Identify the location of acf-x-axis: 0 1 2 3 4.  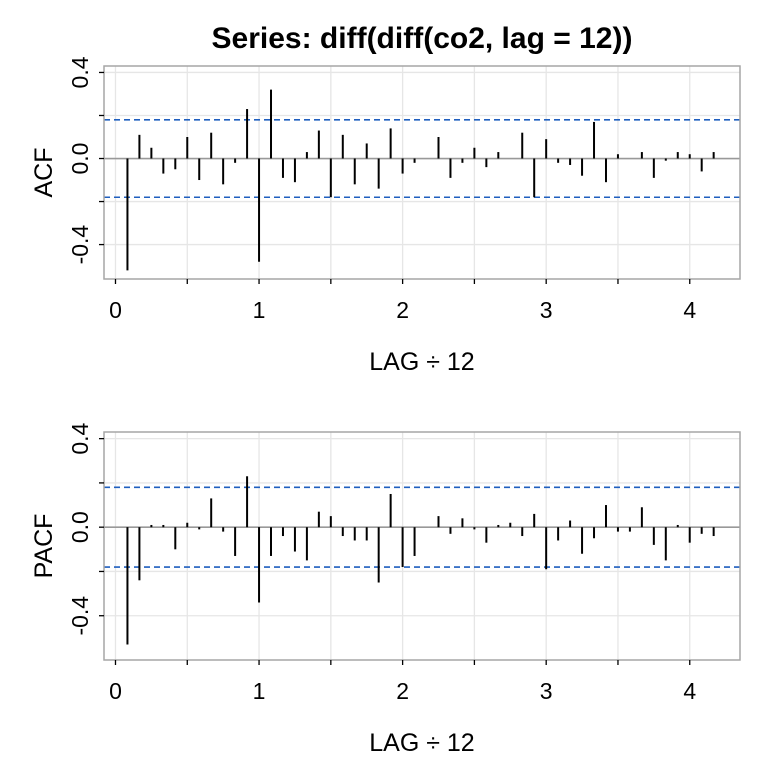
(402, 301).